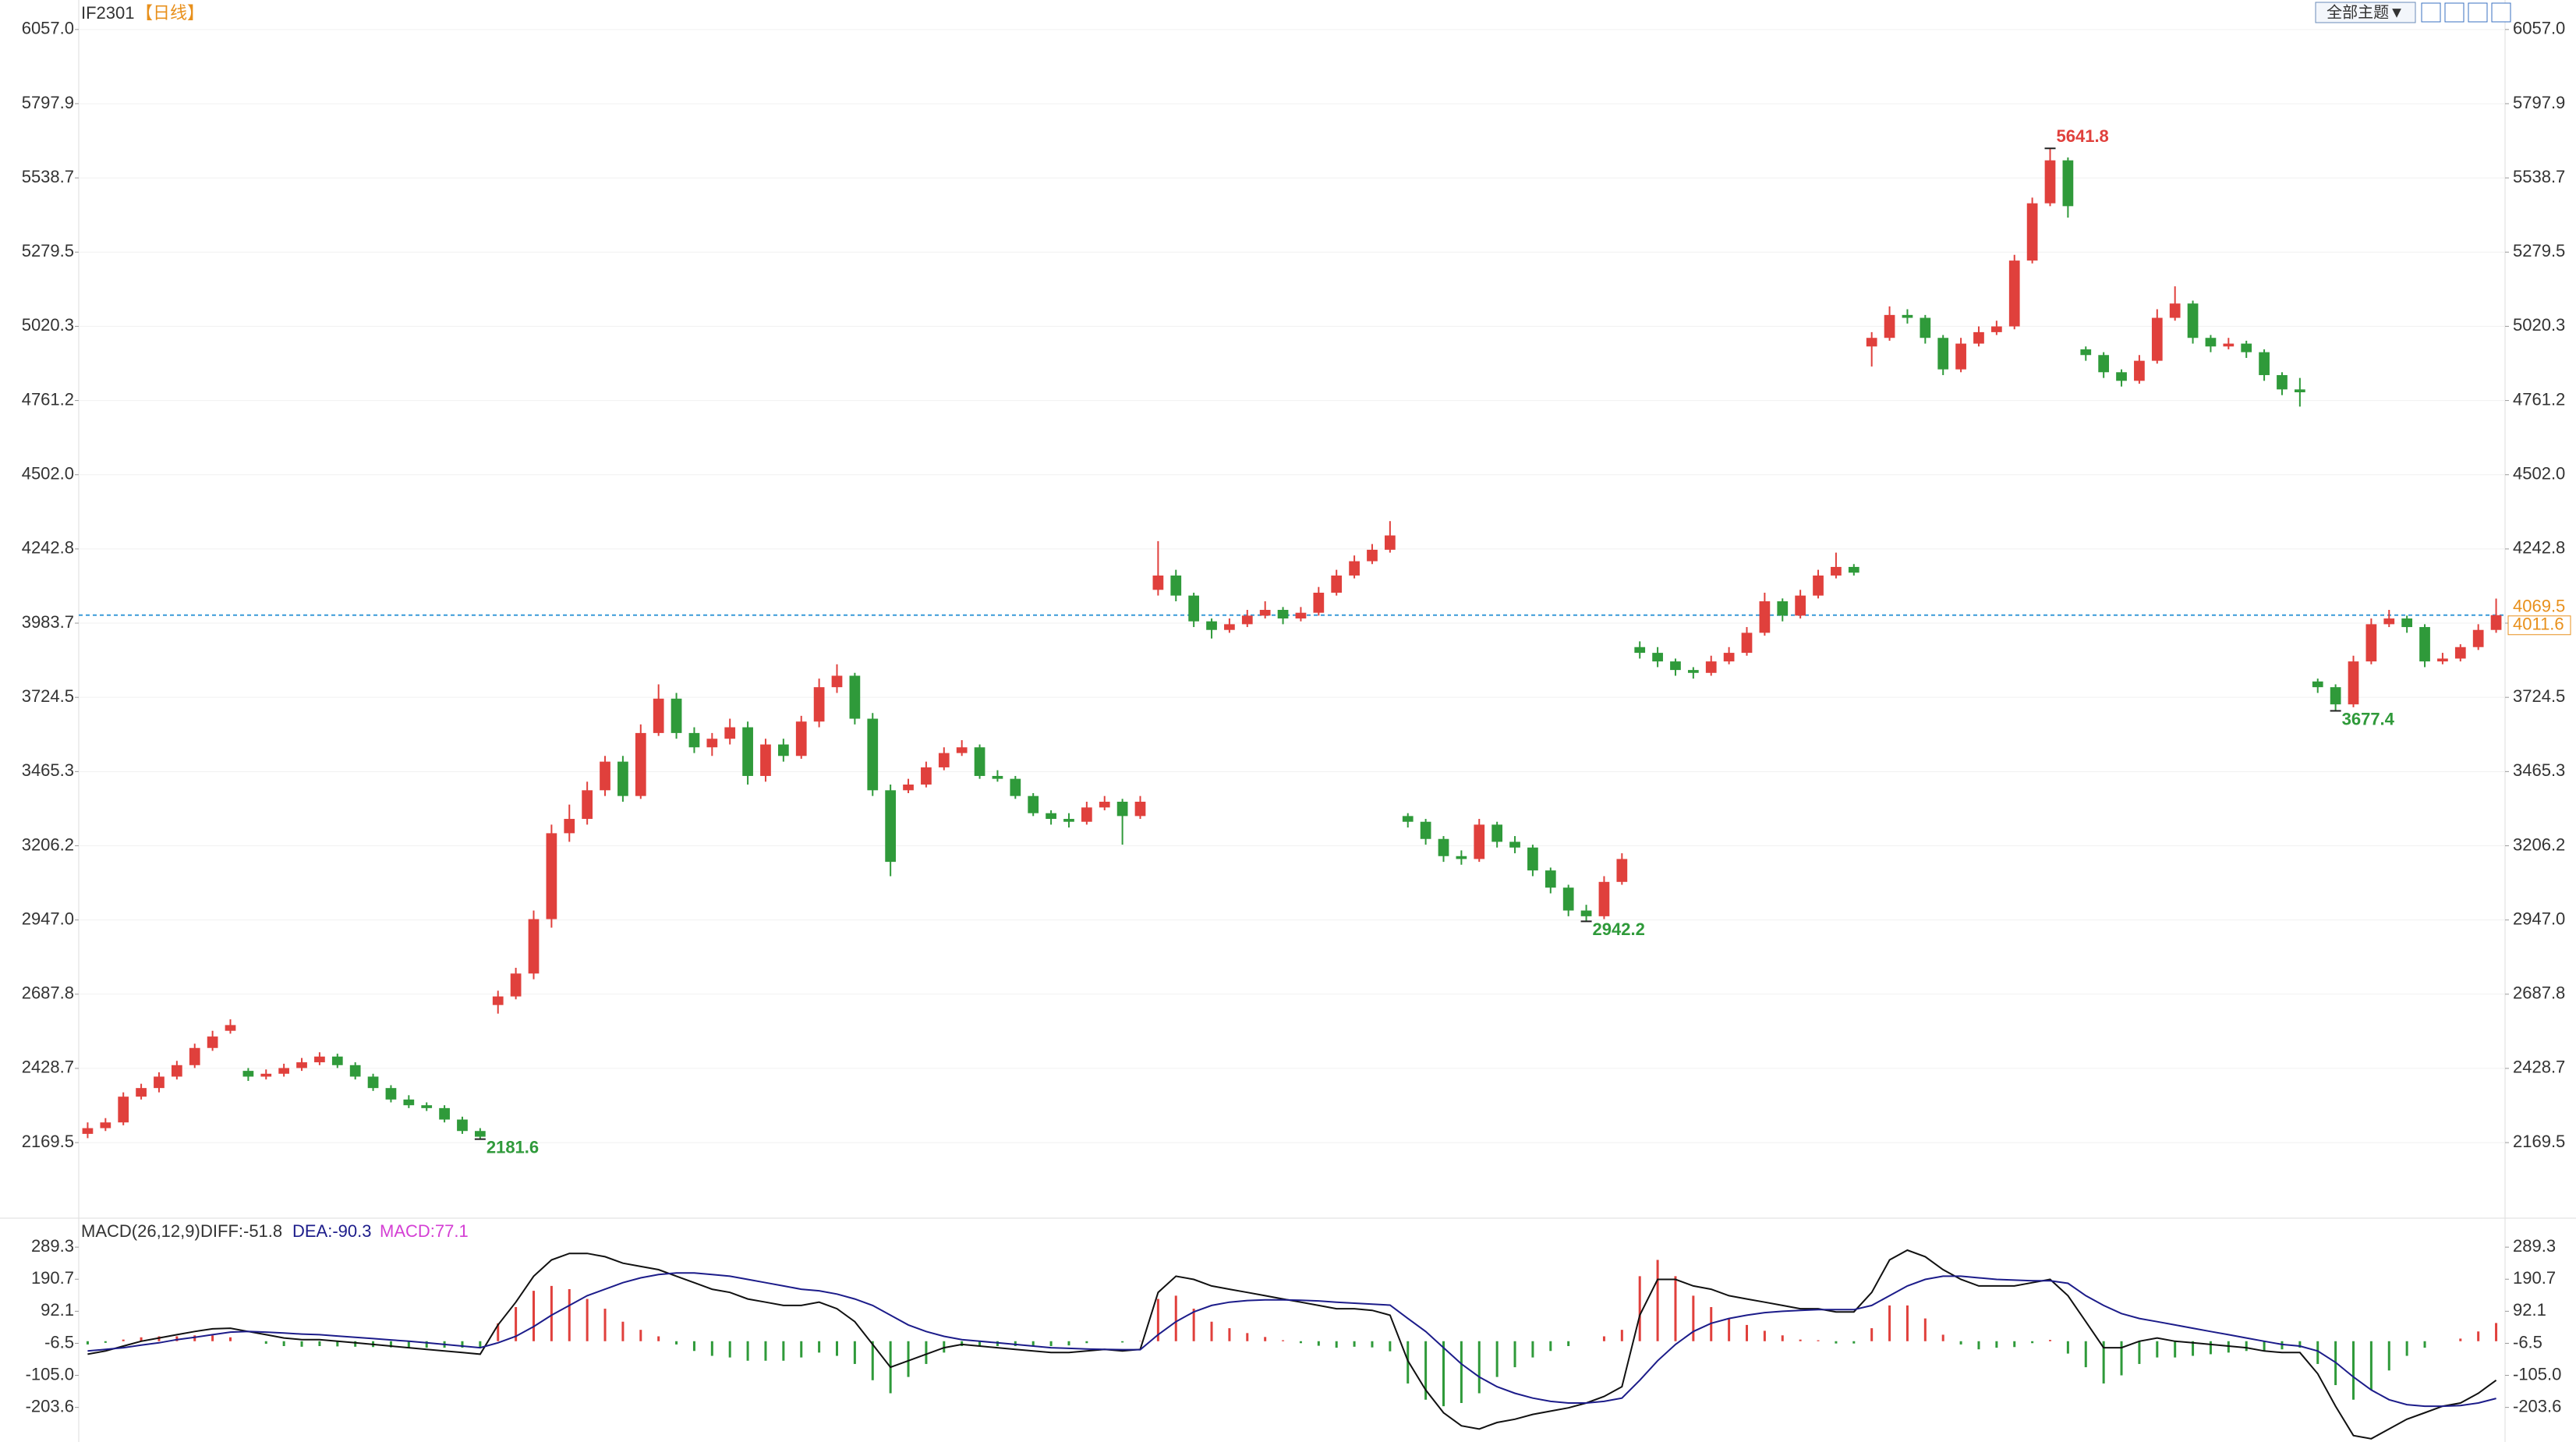 This screenshot has width=2576, height=1442. Describe the element at coordinates (48, 770) in the screenshot. I see `y-tick-label: 3465.3` at that location.